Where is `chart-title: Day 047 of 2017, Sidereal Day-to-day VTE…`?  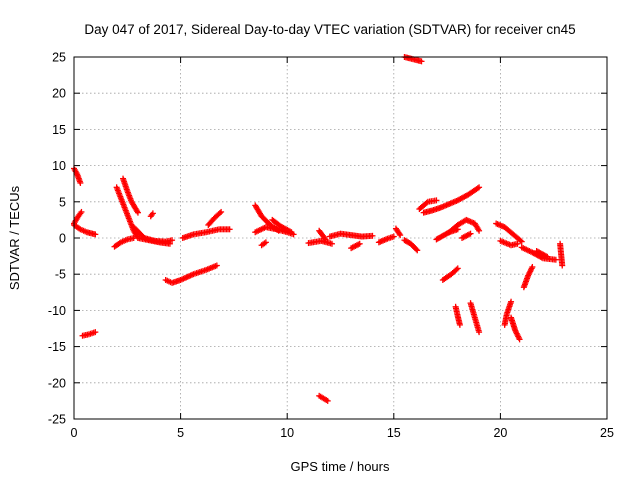 chart-title: Day 047 of 2017, Sidereal Day-to-day VTE… is located at coordinates (329, 29).